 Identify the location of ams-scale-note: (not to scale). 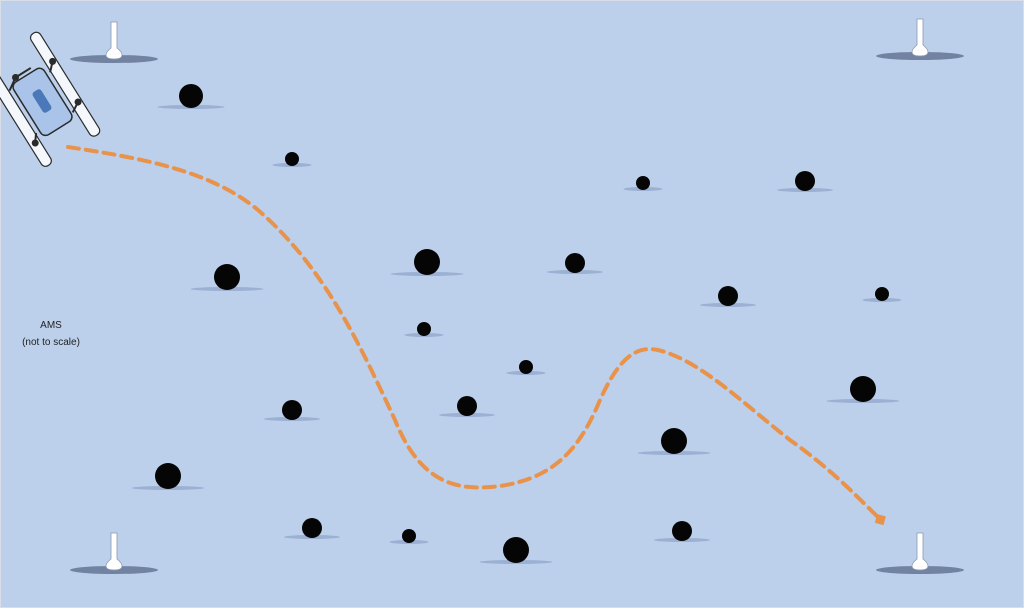
(51, 342).